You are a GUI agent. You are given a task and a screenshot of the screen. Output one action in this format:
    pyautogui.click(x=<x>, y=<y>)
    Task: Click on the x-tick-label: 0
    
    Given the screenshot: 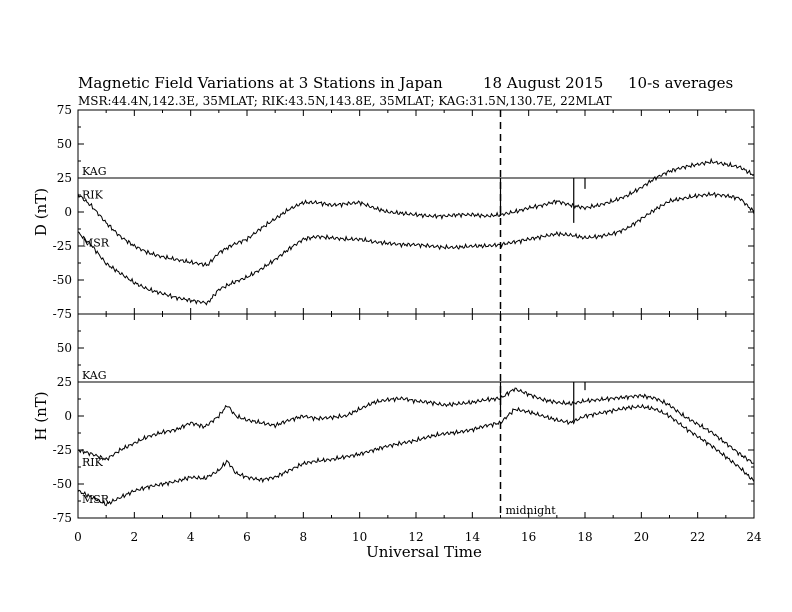 What is the action you would take?
    pyautogui.click(x=78, y=537)
    